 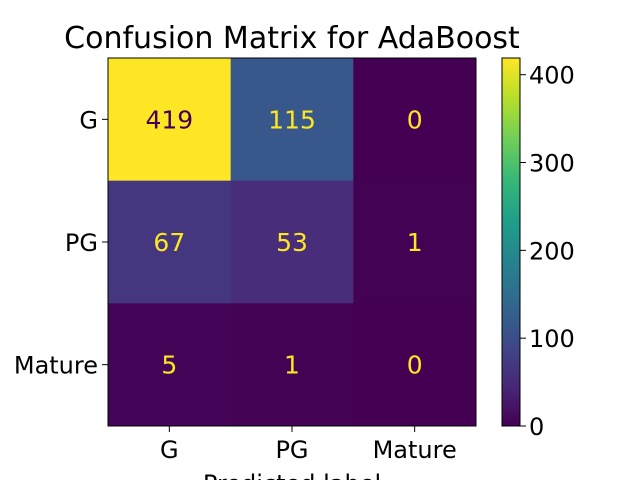 I want to click on colorbar, so click(x=511, y=242).